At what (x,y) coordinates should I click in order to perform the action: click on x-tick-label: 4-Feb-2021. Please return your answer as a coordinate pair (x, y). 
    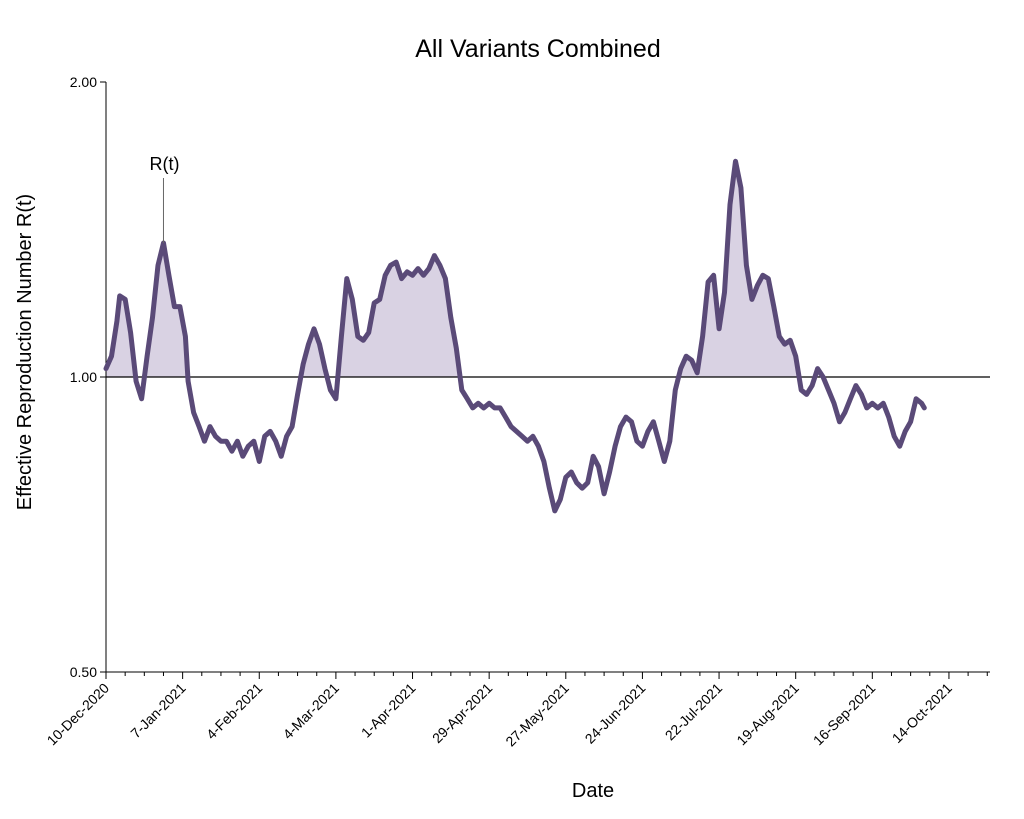
    Looking at the image, I should click on (234, 711).